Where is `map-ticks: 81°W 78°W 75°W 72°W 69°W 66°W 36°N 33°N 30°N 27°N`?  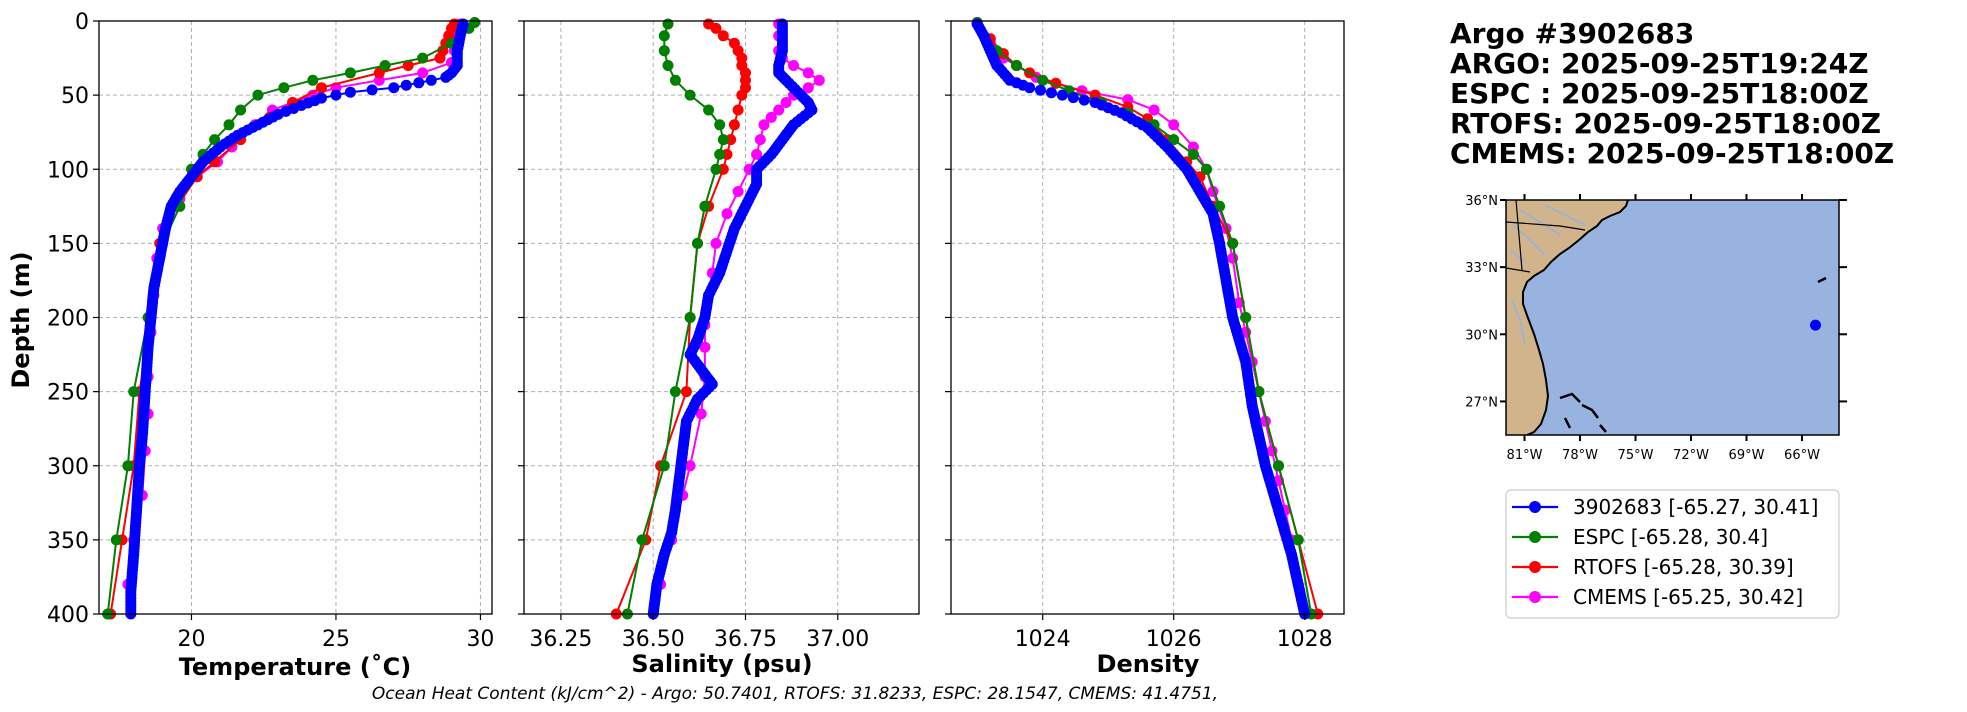
map-ticks: 81°W 78°W 75°W 72°W 69°W 66°W 36°N 33°N 30°N 27°N is located at coordinates (1656, 328).